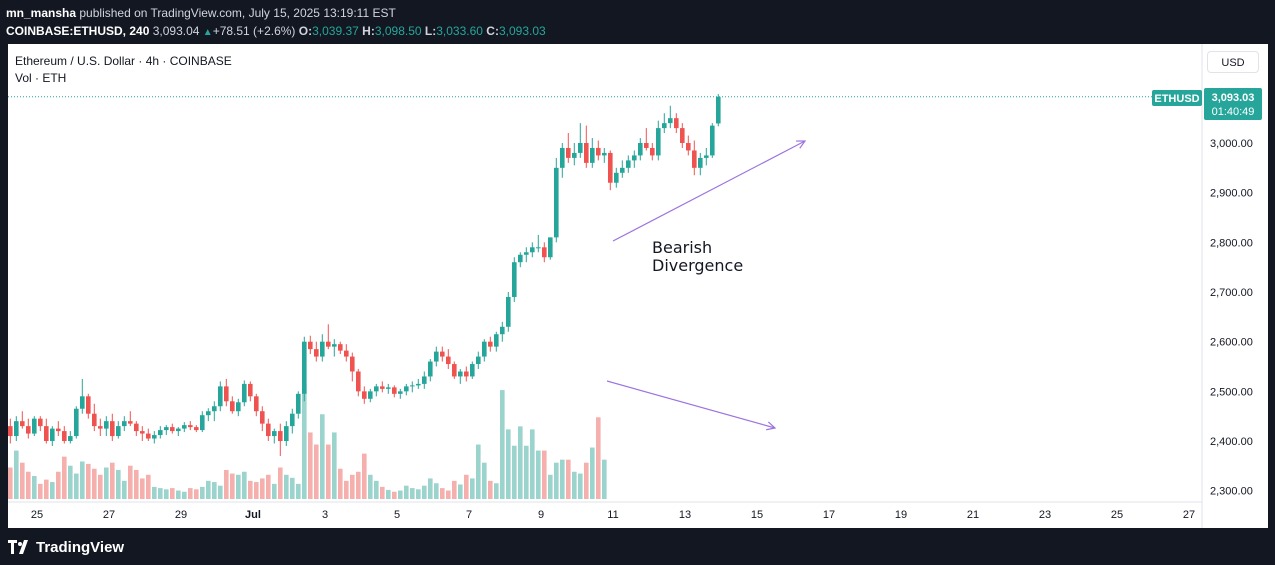  Describe the element at coordinates (685, 515) in the screenshot. I see `x-tick-label: 13` at that location.